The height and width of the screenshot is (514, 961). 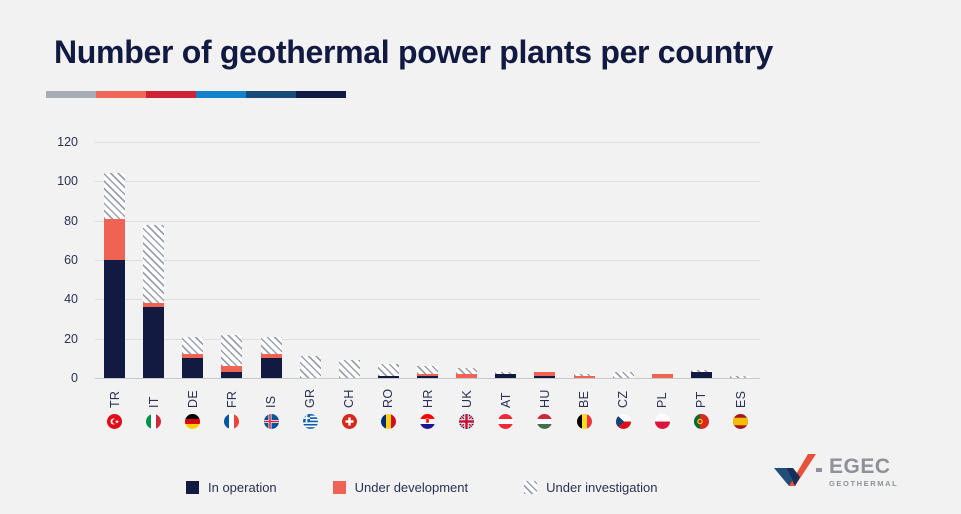 I want to click on bar-column-hr, so click(x=427, y=260).